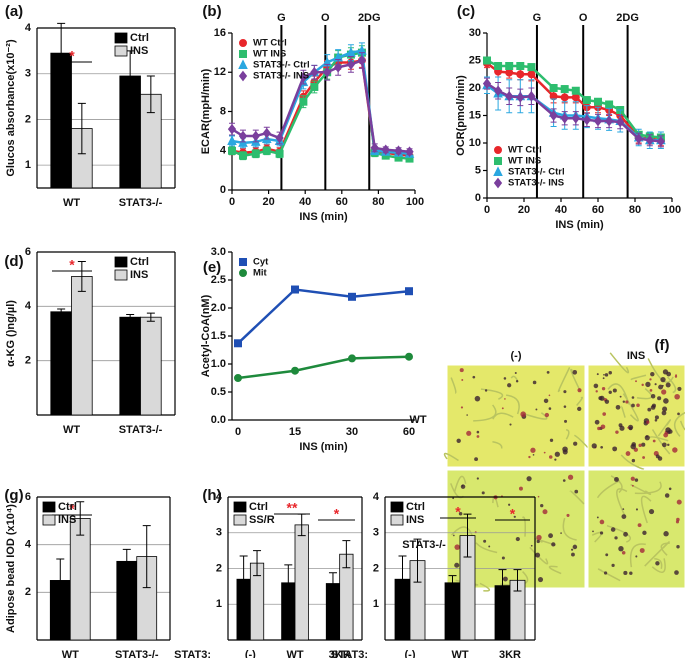 Image resolution: width=685 pixels, height=658 pixels. I want to click on legend-label: INS, so click(67, 520).